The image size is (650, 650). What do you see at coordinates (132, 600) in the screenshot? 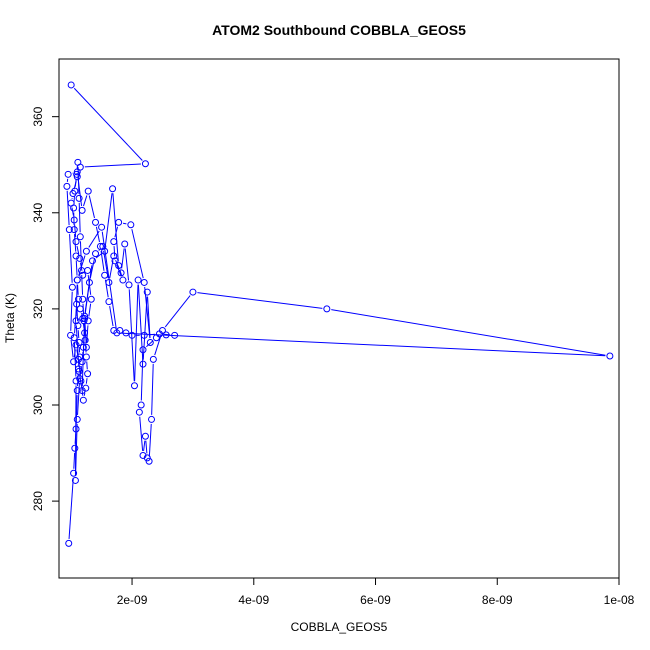
I see `x-tick-label: 2e-09` at bounding box center [132, 600].